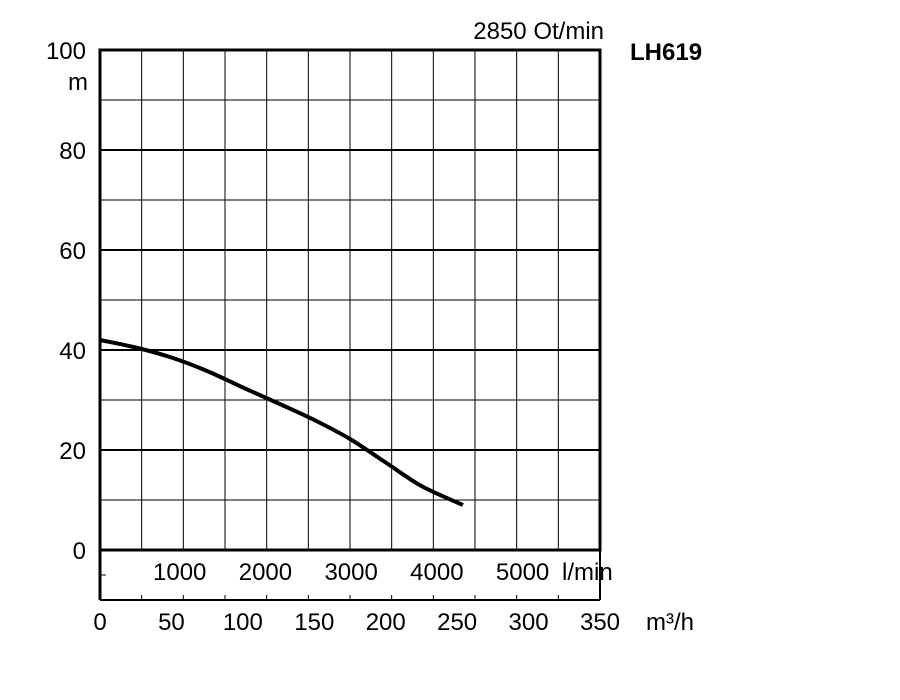 Image resolution: width=900 pixels, height=700 pixels. What do you see at coordinates (670, 622) in the screenshot?
I see `x-axis-label: m³/h` at bounding box center [670, 622].